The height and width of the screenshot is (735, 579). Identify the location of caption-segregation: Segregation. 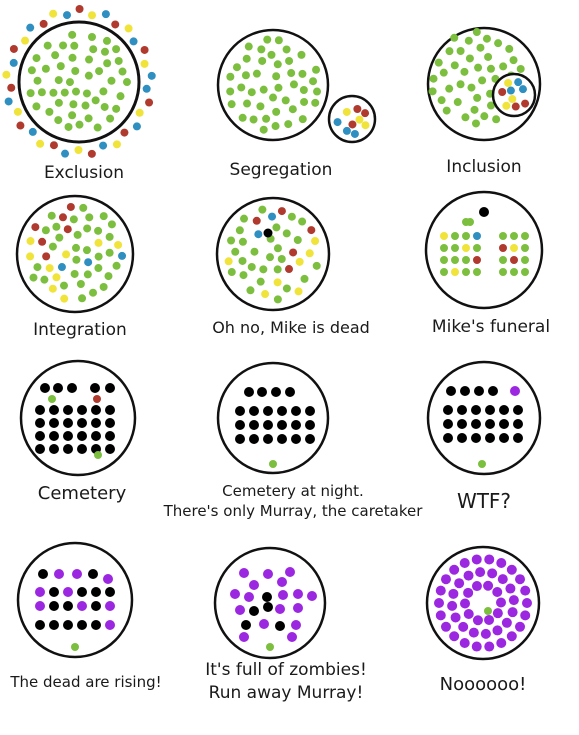
(281, 170).